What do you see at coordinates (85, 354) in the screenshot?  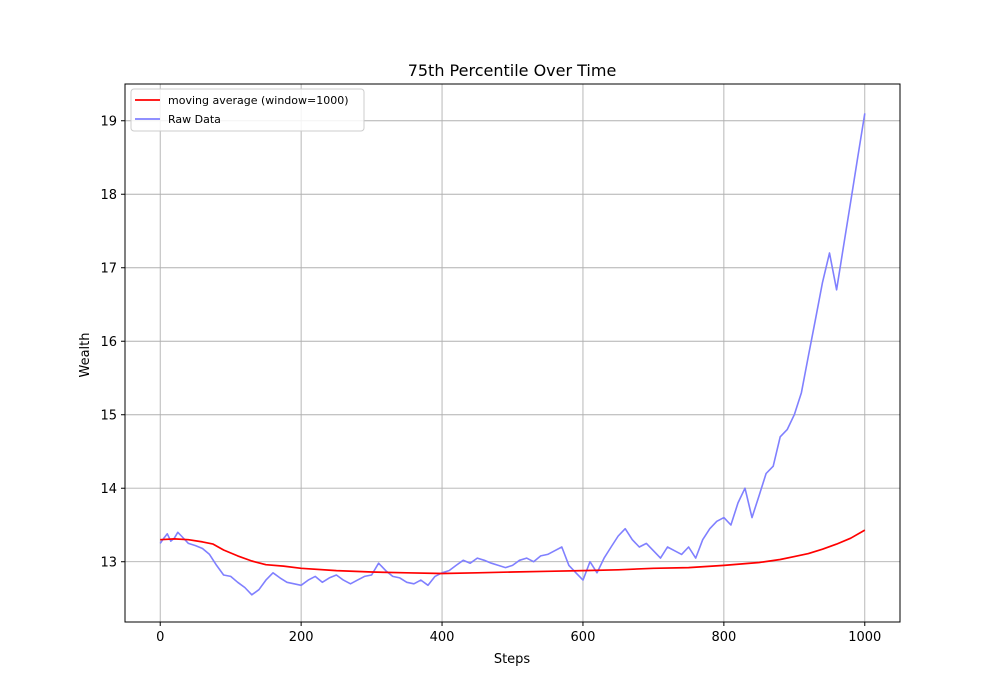 I see `y-axis-label: Wealth` at bounding box center [85, 354].